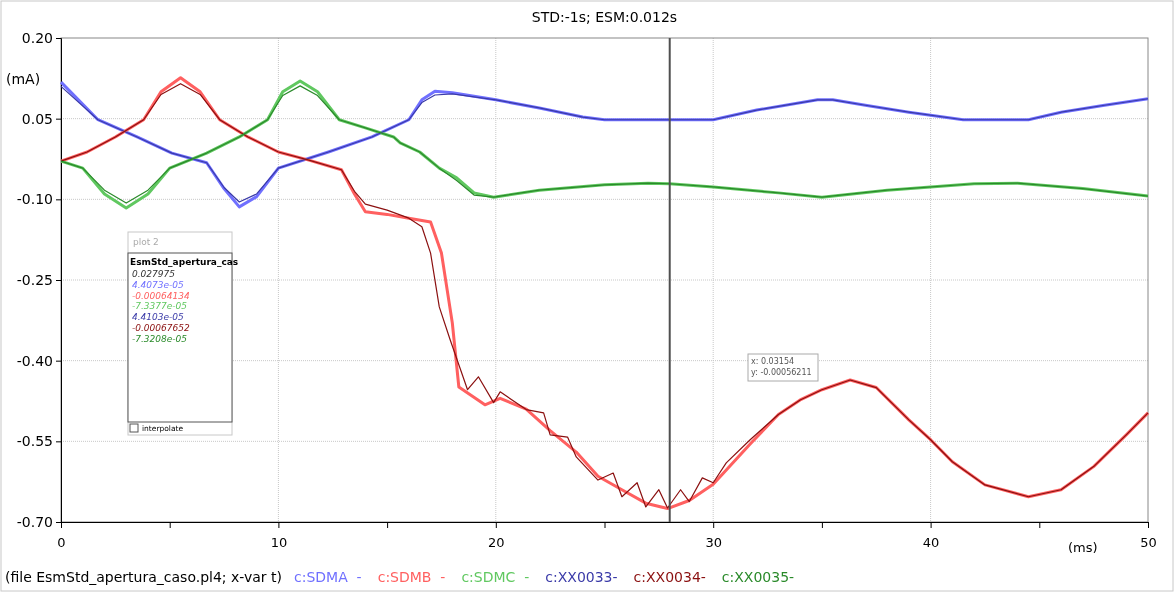 The width and height of the screenshot is (1174, 592). What do you see at coordinates (781, 372) in the screenshot?
I see `annotation: y: -0.00056211` at bounding box center [781, 372].